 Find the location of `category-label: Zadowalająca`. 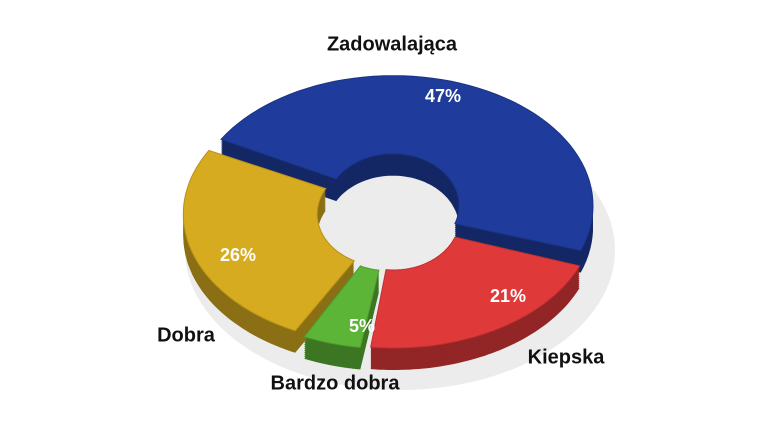

category-label: Zadowalająca is located at coordinates (392, 44).